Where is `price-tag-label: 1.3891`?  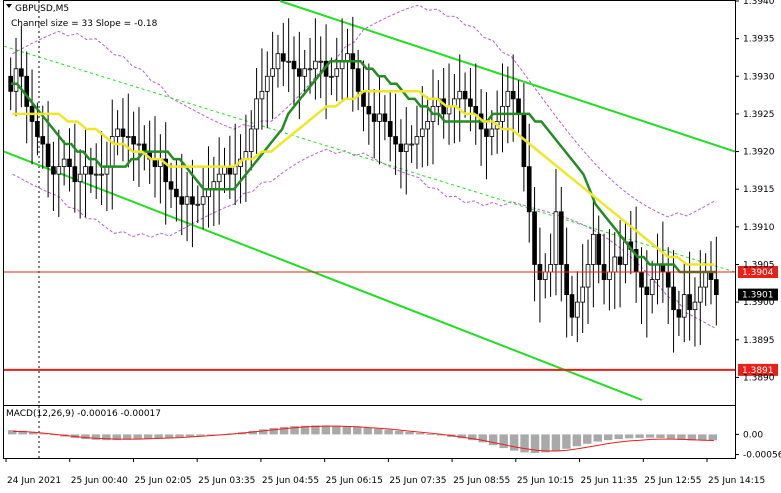 price-tag-label: 1.3891 is located at coordinates (758, 371).